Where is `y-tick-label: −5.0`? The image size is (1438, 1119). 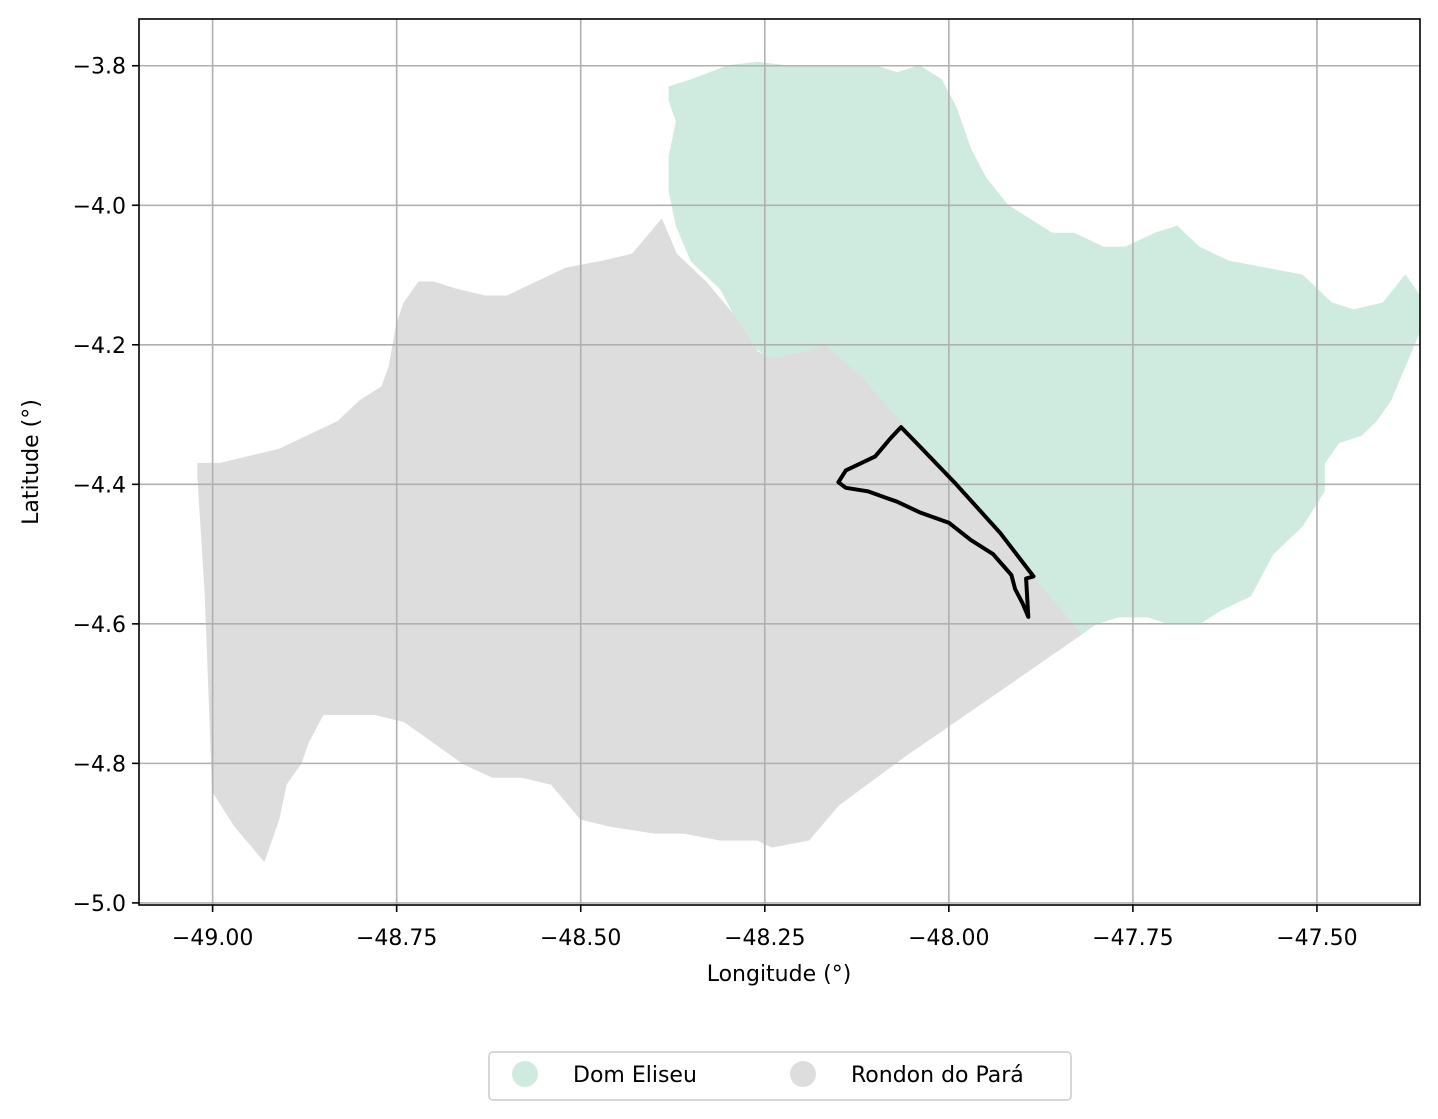
y-tick-label: −5.0 is located at coordinates (99, 904).